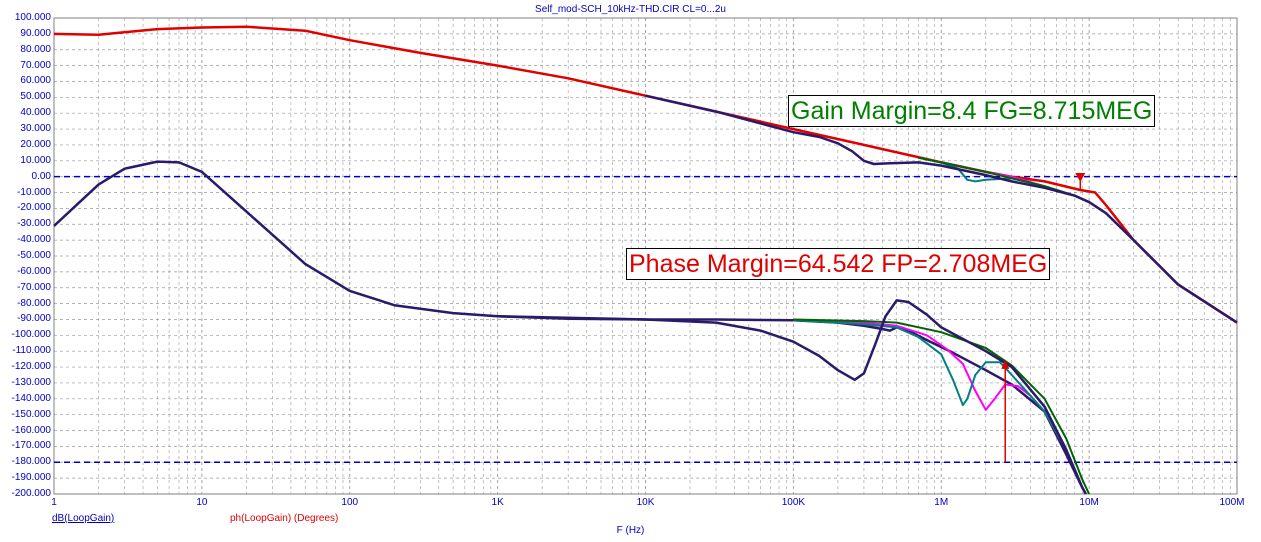 Image resolution: width=1261 pixels, height=542 pixels. I want to click on x-tick-label: 100M, so click(1232, 502).